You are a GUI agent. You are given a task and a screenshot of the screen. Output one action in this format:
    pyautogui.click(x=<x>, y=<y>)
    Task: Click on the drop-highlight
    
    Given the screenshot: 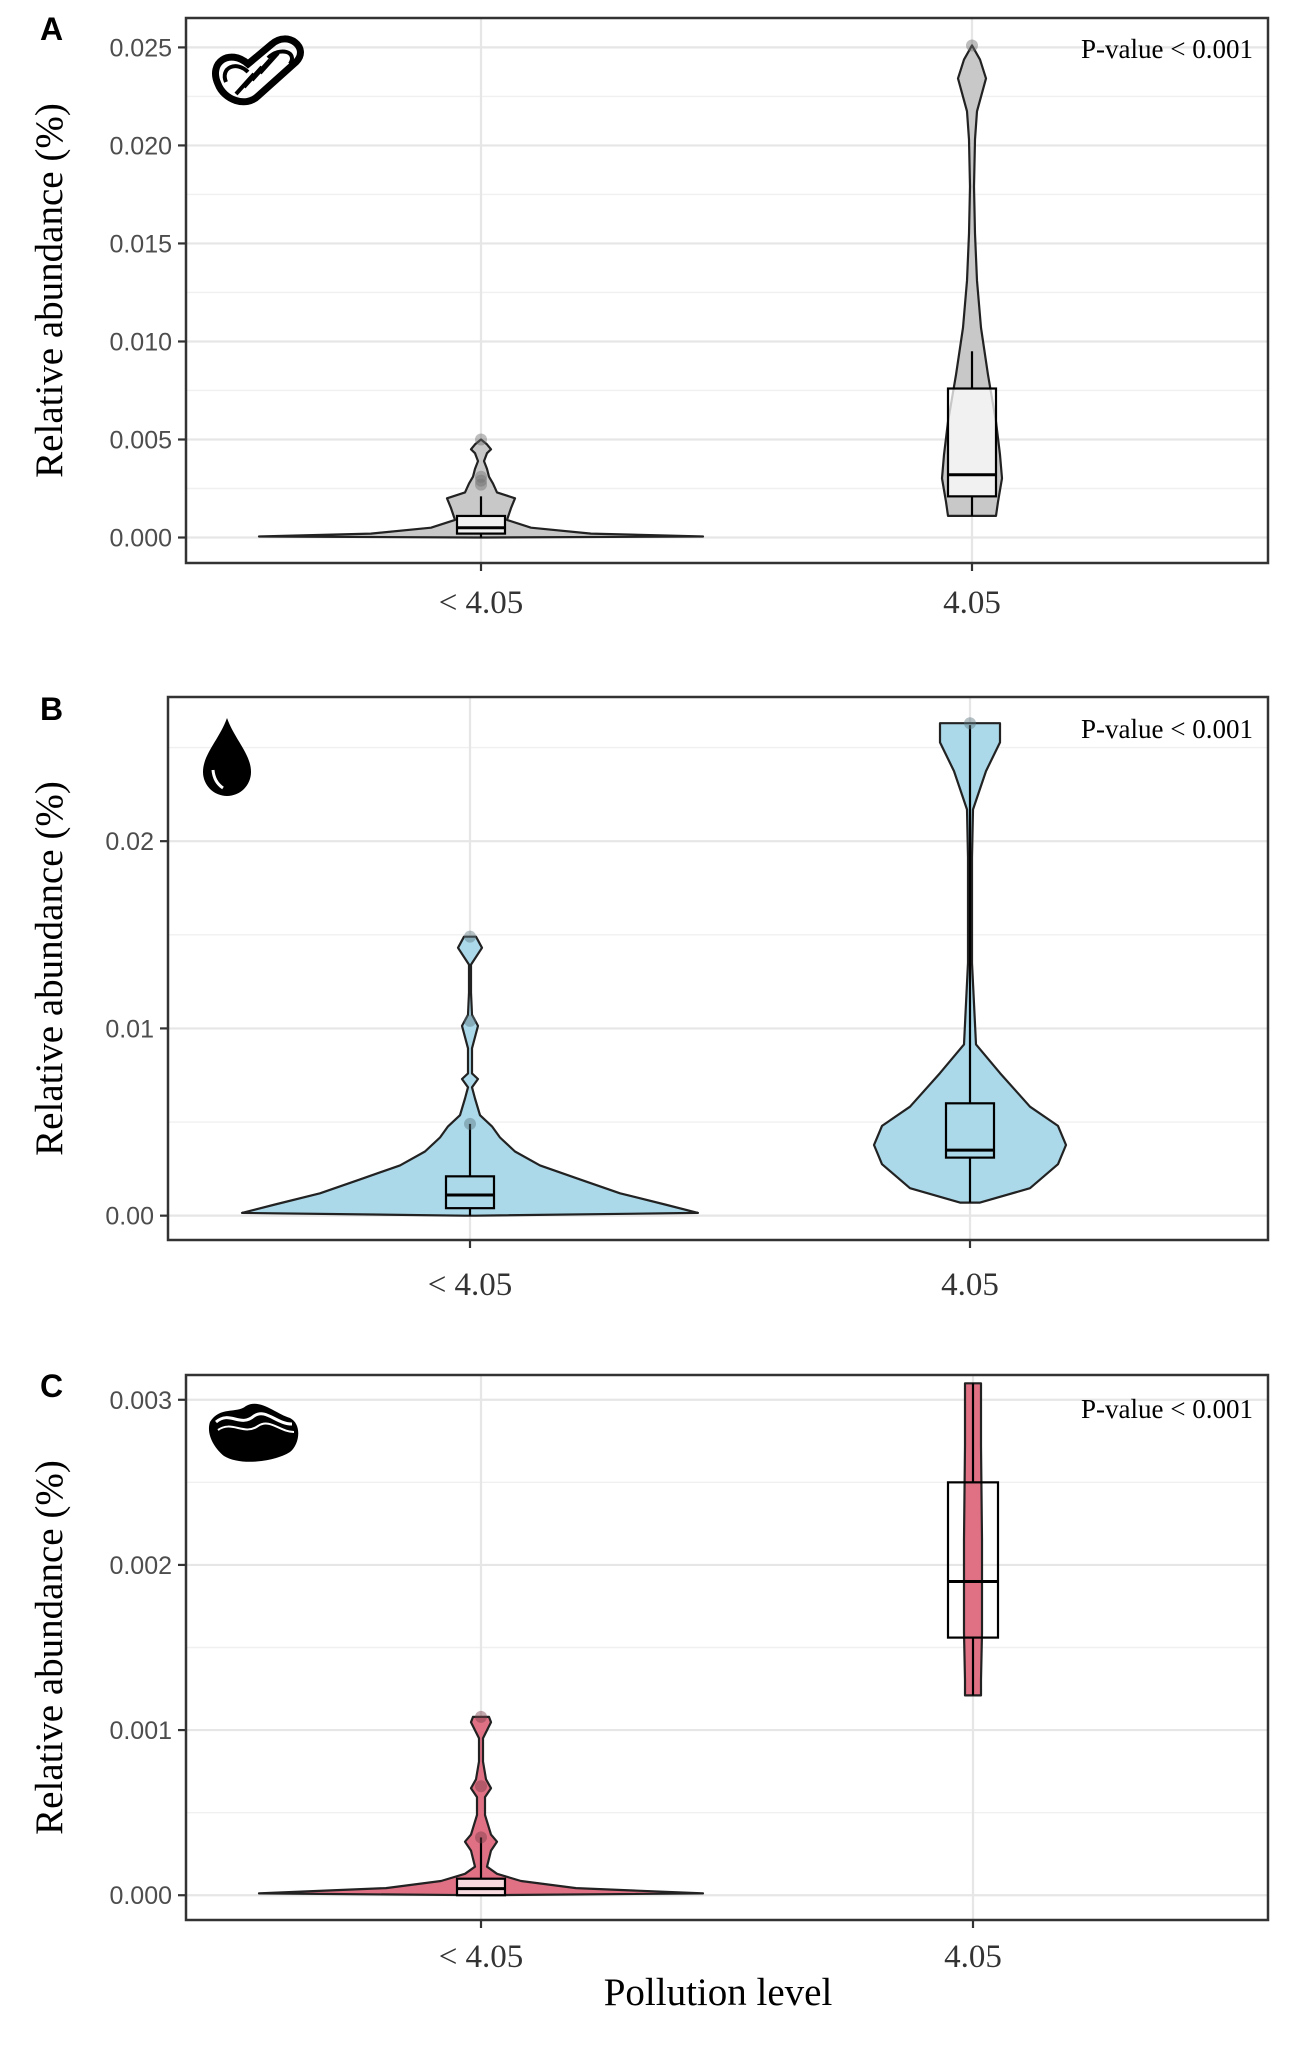 What is the action you would take?
    pyautogui.click(x=217, y=779)
    